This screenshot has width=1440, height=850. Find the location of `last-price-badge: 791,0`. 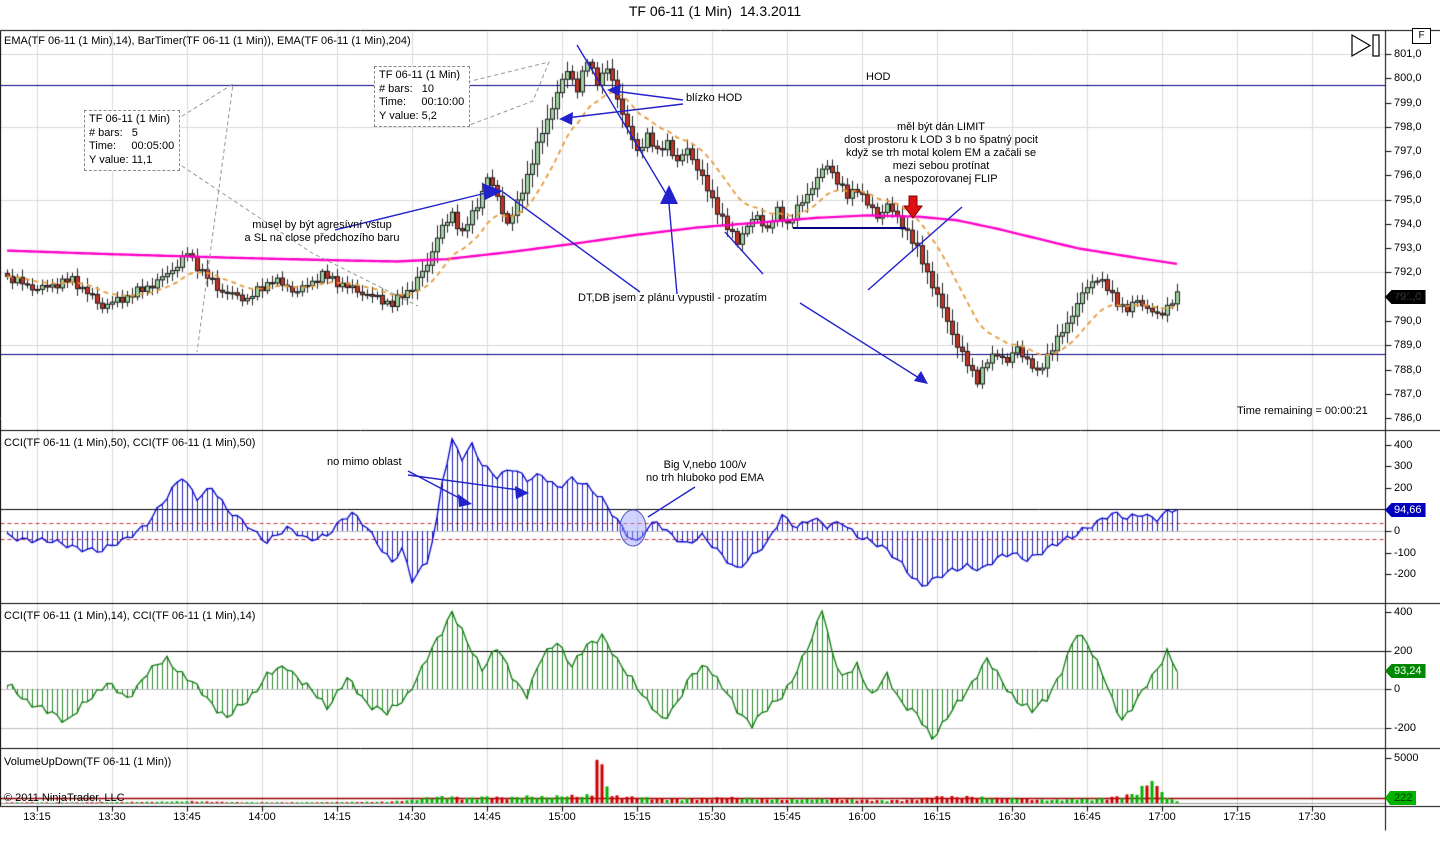

last-price-badge: 791,0 is located at coordinates (1405, 297).